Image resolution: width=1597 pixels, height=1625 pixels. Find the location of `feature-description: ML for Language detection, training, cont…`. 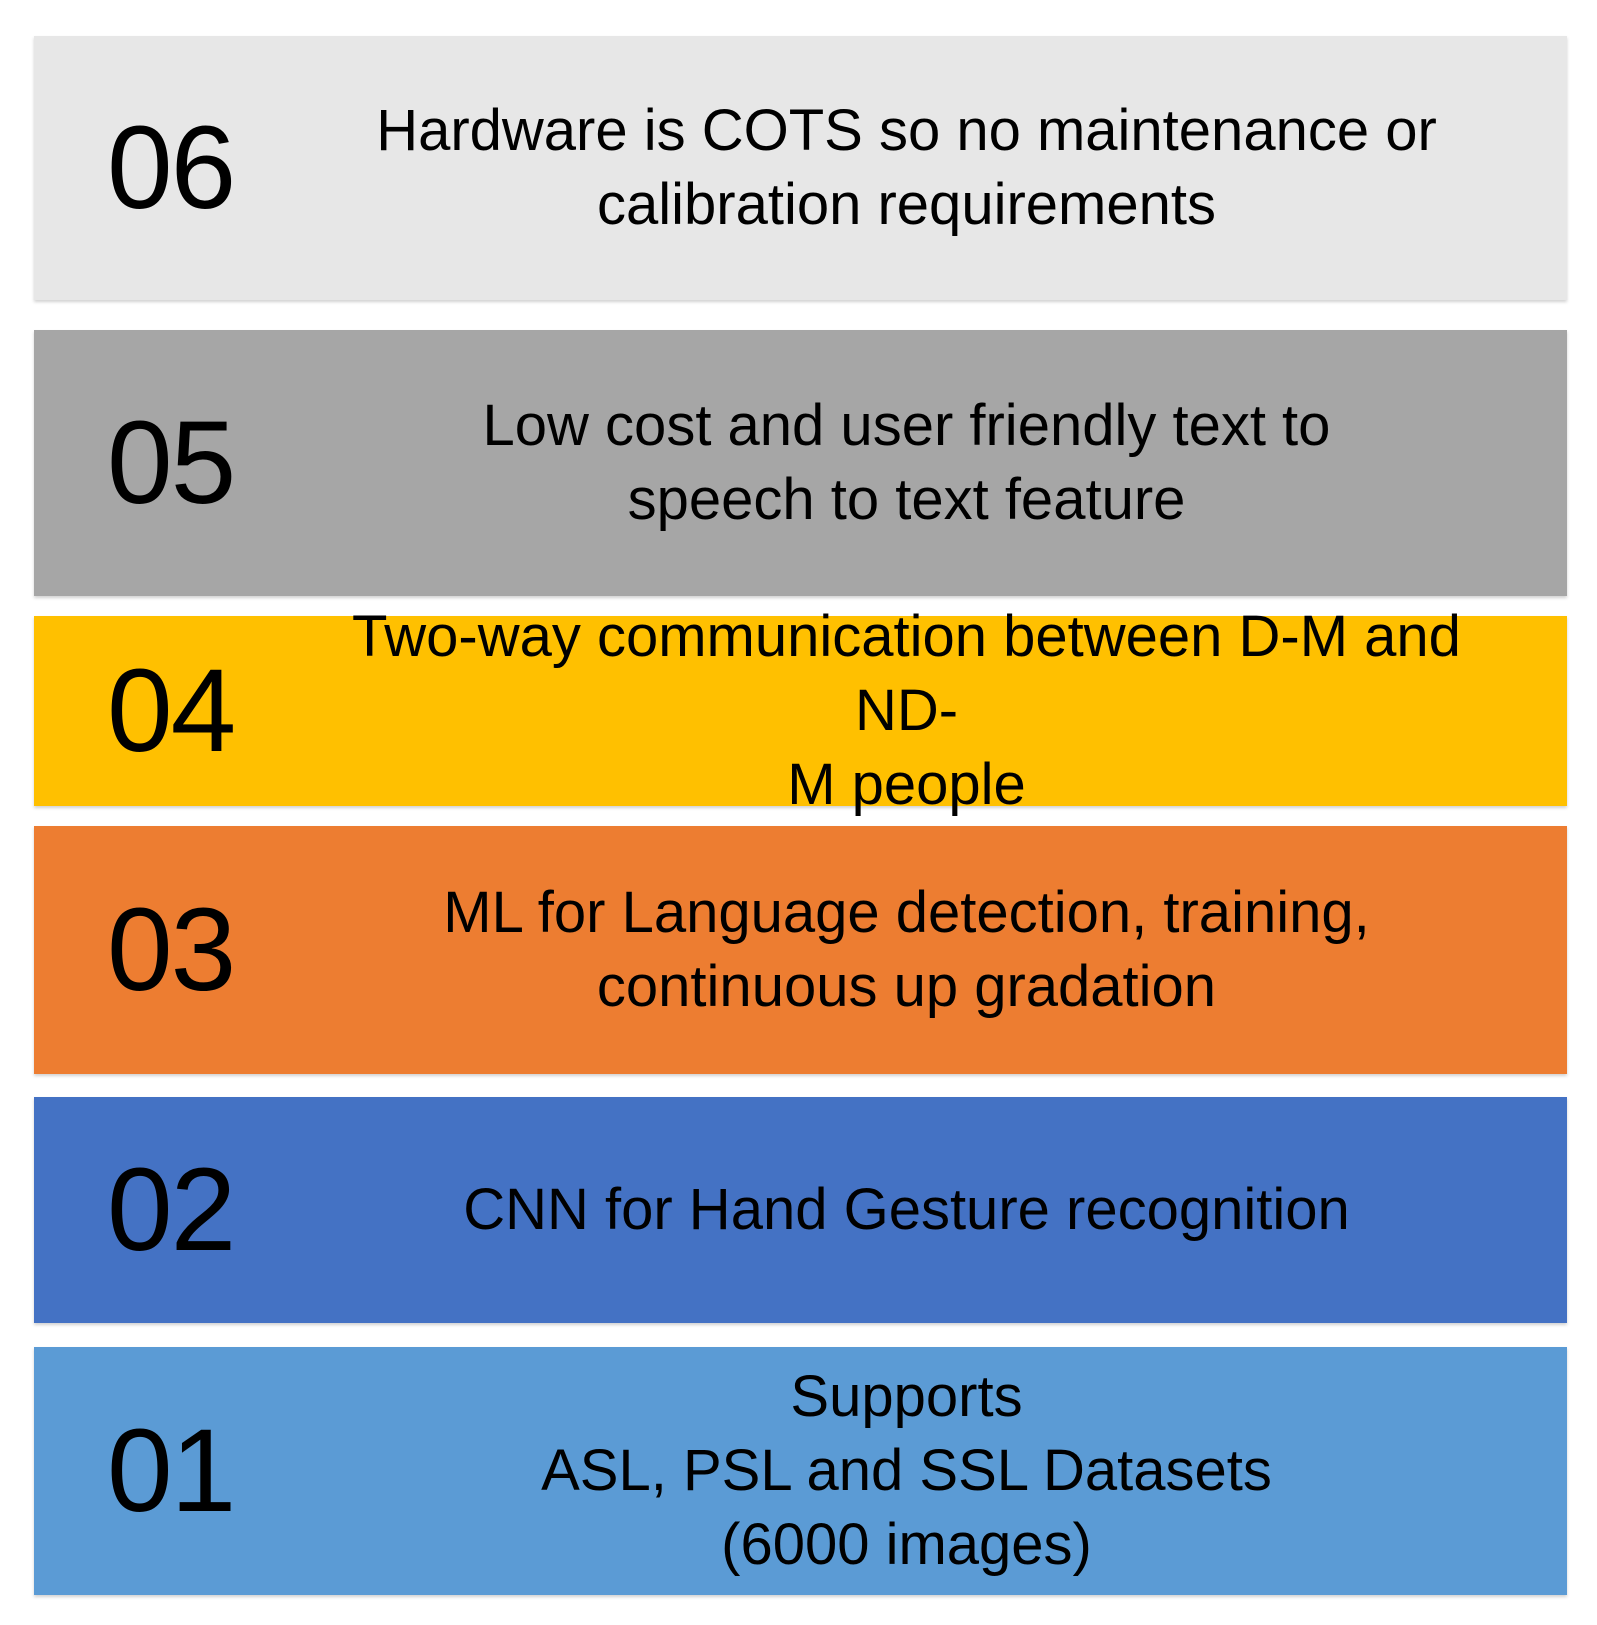

feature-description: ML for Language detection, training, cont… is located at coordinates (906, 950).